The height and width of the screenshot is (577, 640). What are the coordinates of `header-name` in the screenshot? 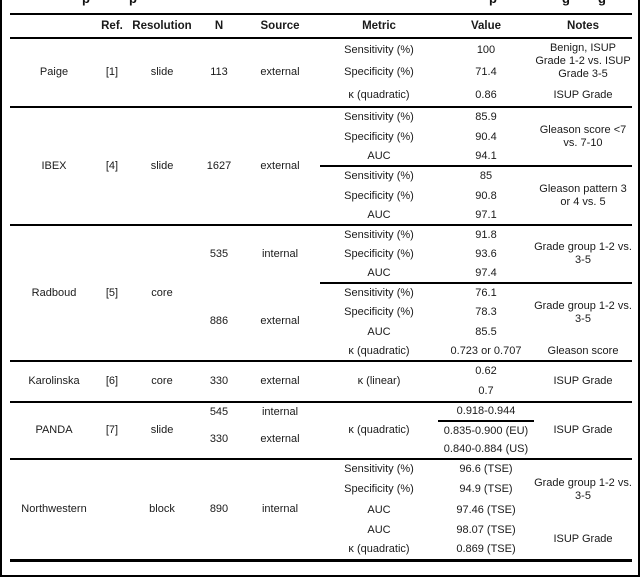 It's located at (54, 26).